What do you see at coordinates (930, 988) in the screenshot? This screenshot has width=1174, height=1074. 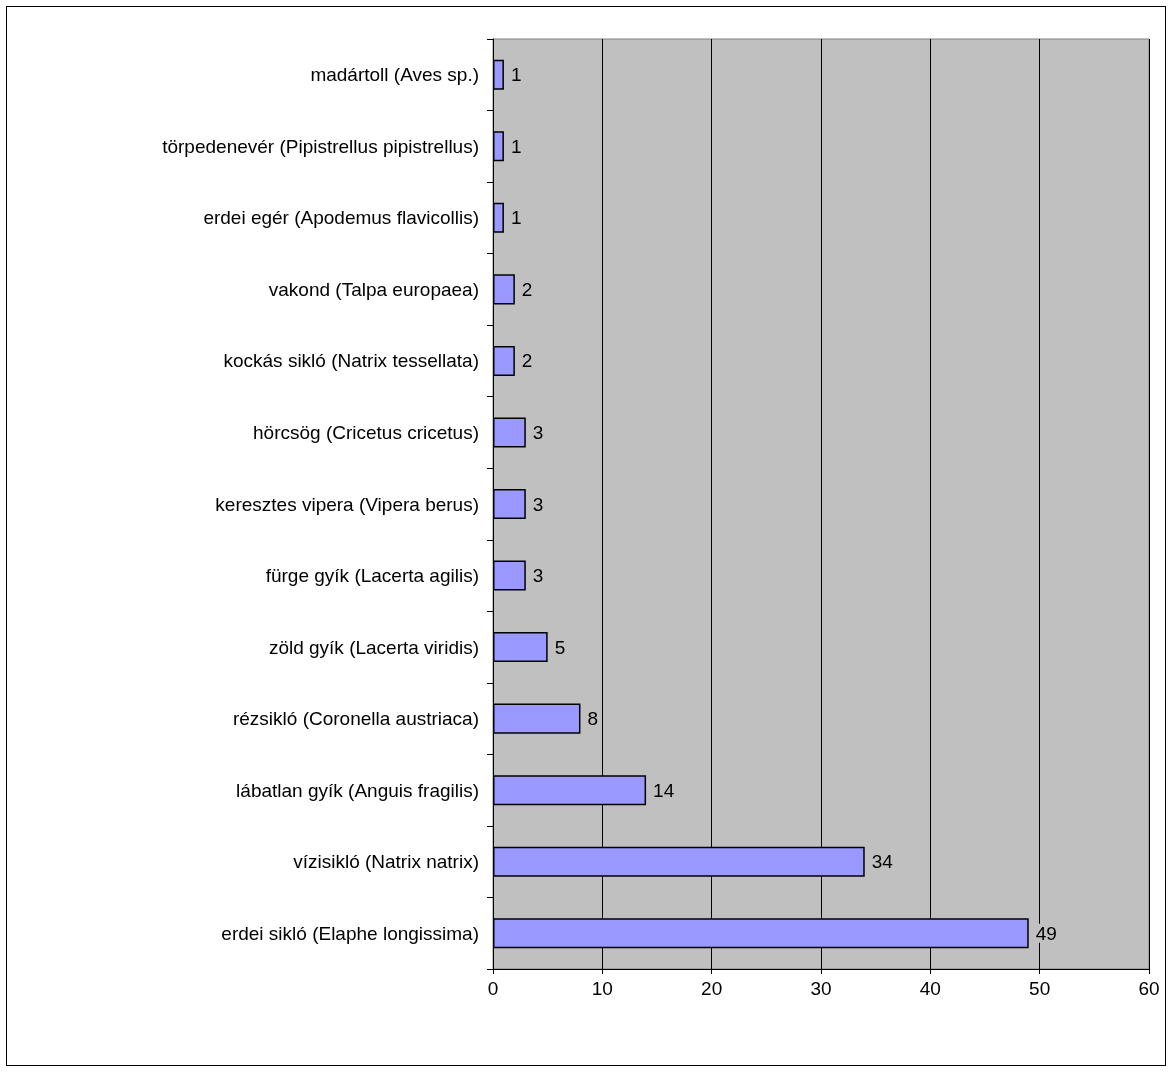 I see `x-tick-label: 40` at bounding box center [930, 988].